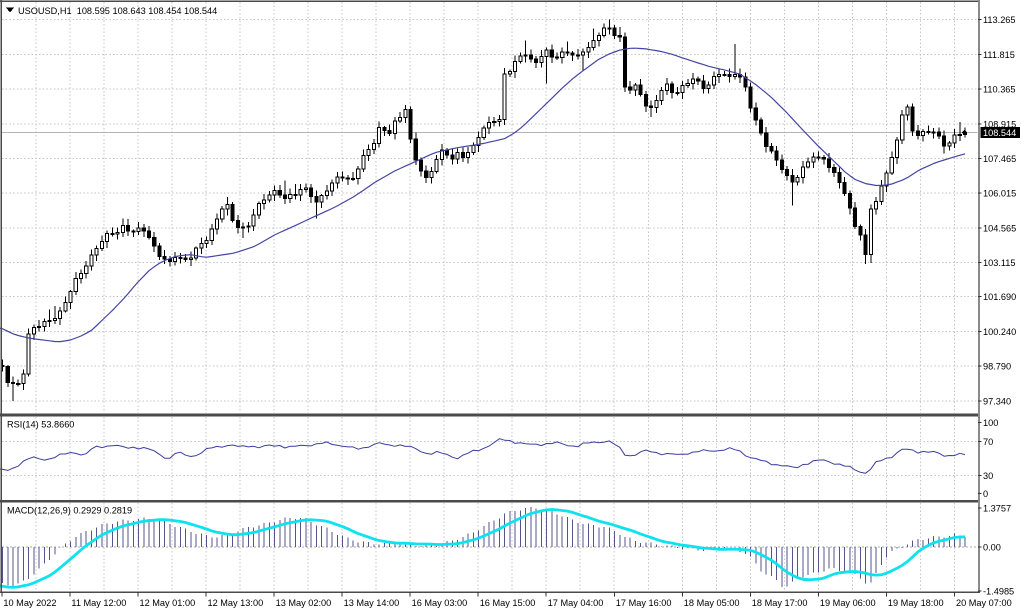  What do you see at coordinates (999, 90) in the screenshot?
I see `svg-text: 110.365` at bounding box center [999, 90].